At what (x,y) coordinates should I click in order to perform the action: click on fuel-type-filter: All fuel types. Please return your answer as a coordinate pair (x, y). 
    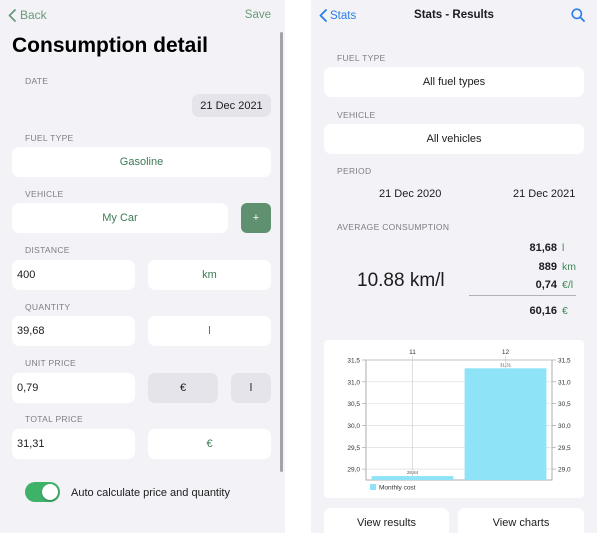
    Looking at the image, I should click on (454, 82).